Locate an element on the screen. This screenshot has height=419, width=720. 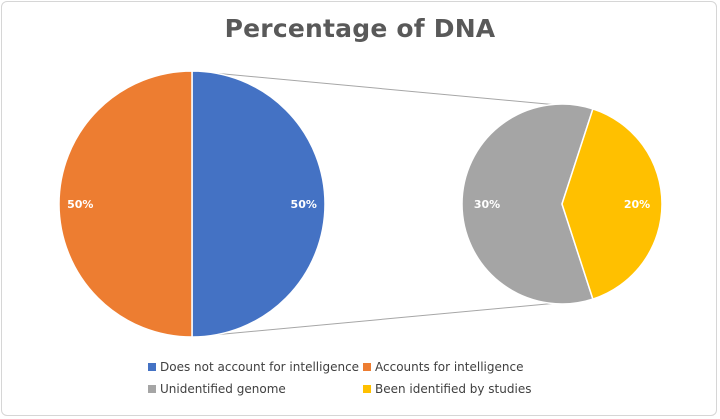
data-labels: 50% 50% 30% 20% is located at coordinates (358, 204).